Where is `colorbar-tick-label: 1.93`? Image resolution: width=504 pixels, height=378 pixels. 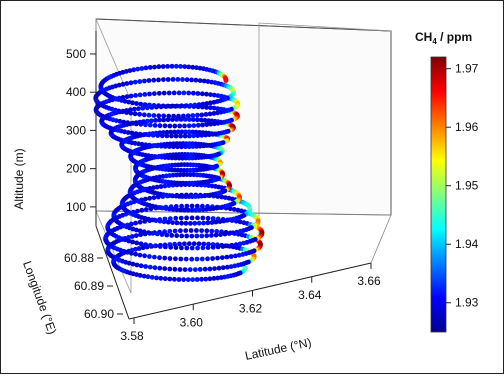
colorbar-tick-label: 1.93 is located at coordinates (467, 303).